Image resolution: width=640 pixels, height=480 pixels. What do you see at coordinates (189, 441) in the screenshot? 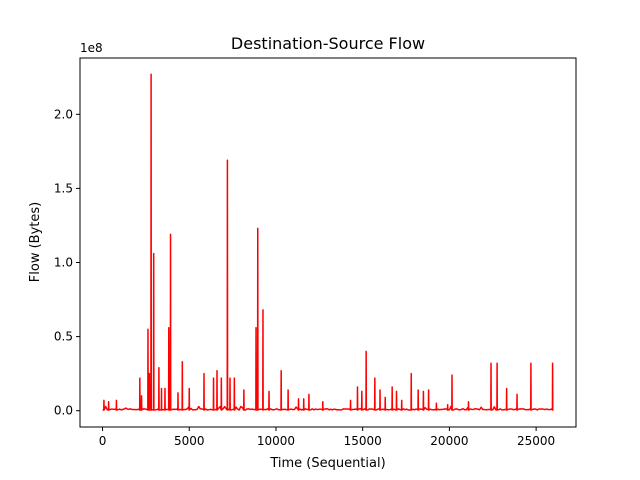
I see `x-tick-label: 5000` at bounding box center [189, 441].